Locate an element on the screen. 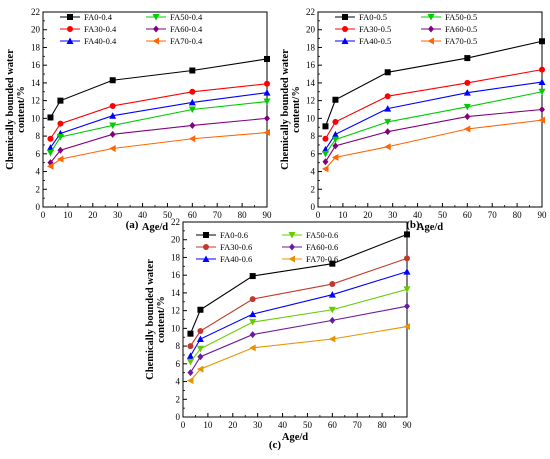 The height and width of the screenshot is (459, 550). legend-entry: FA0-0.5 is located at coordinates (361, 17).